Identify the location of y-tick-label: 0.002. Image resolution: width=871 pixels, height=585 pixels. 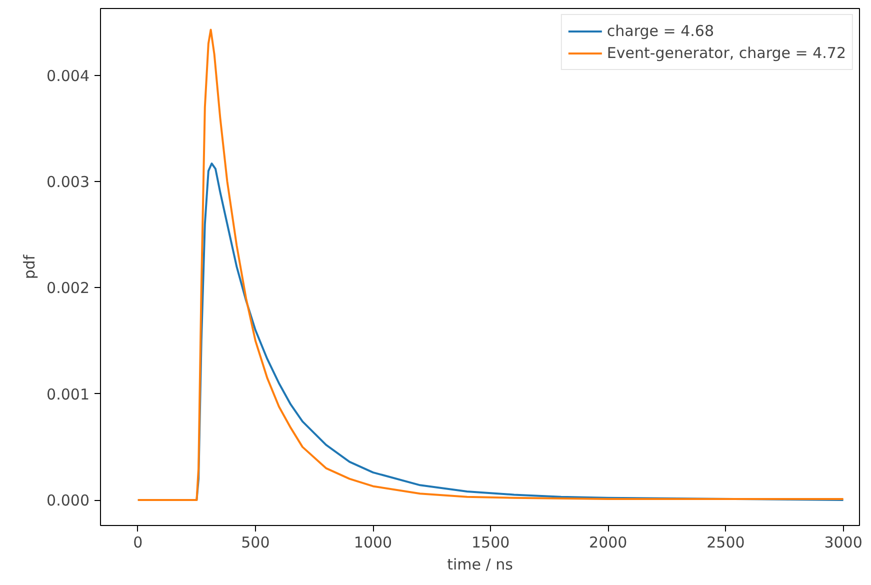
(68, 288).